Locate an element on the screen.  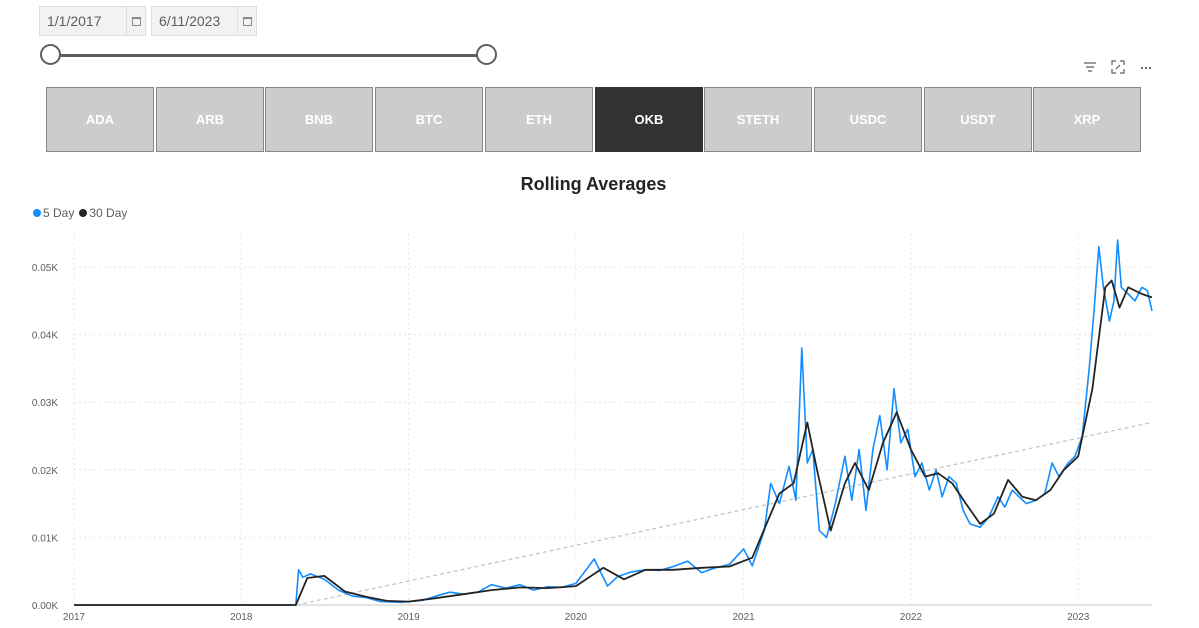
legend-label: 30 Day is located at coordinates (108, 213).